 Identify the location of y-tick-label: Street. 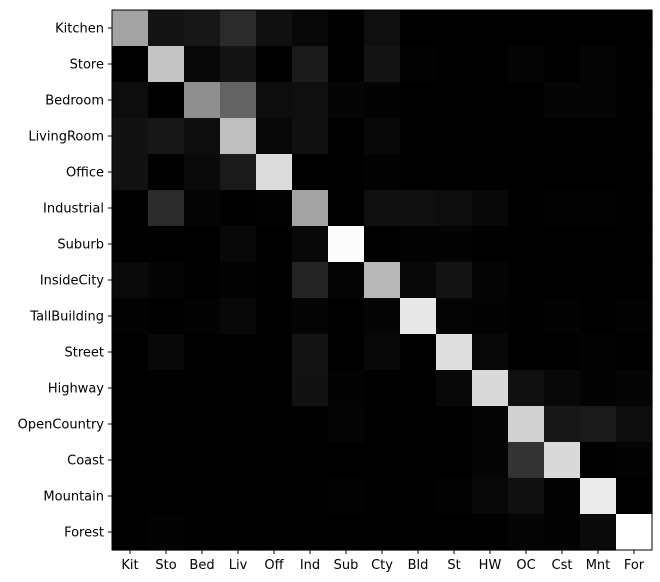
(84, 353).